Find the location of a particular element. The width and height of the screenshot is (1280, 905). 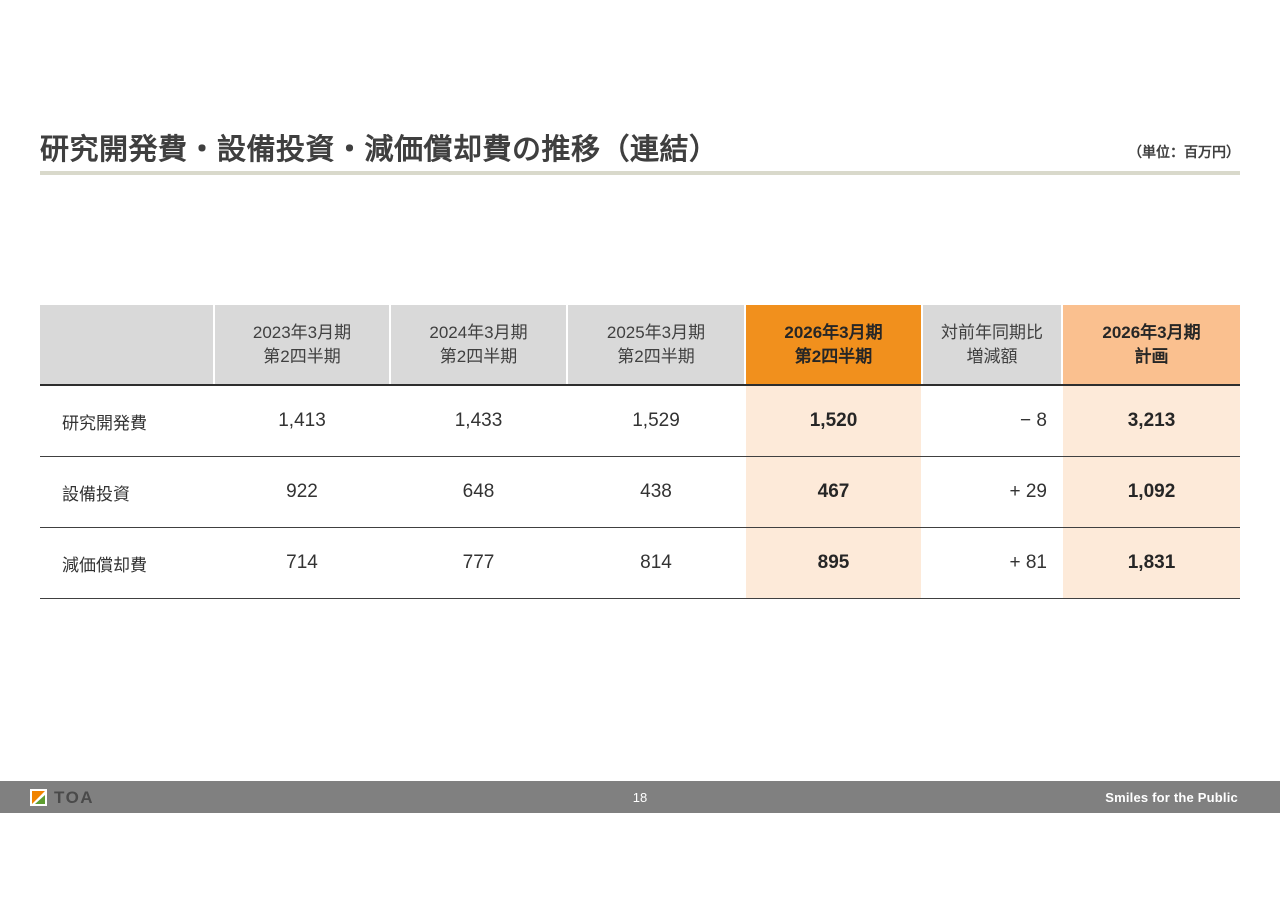

table-row-capex: 設備投資 922 648 438 467 + 29 1,092 is located at coordinates (640, 491).